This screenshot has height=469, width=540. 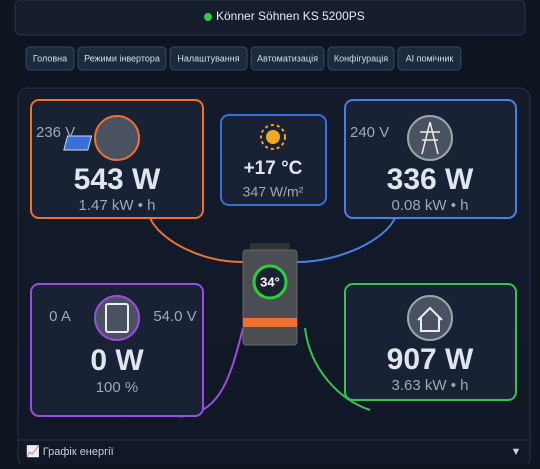 I want to click on inverter-gauge, so click(x=270, y=282).